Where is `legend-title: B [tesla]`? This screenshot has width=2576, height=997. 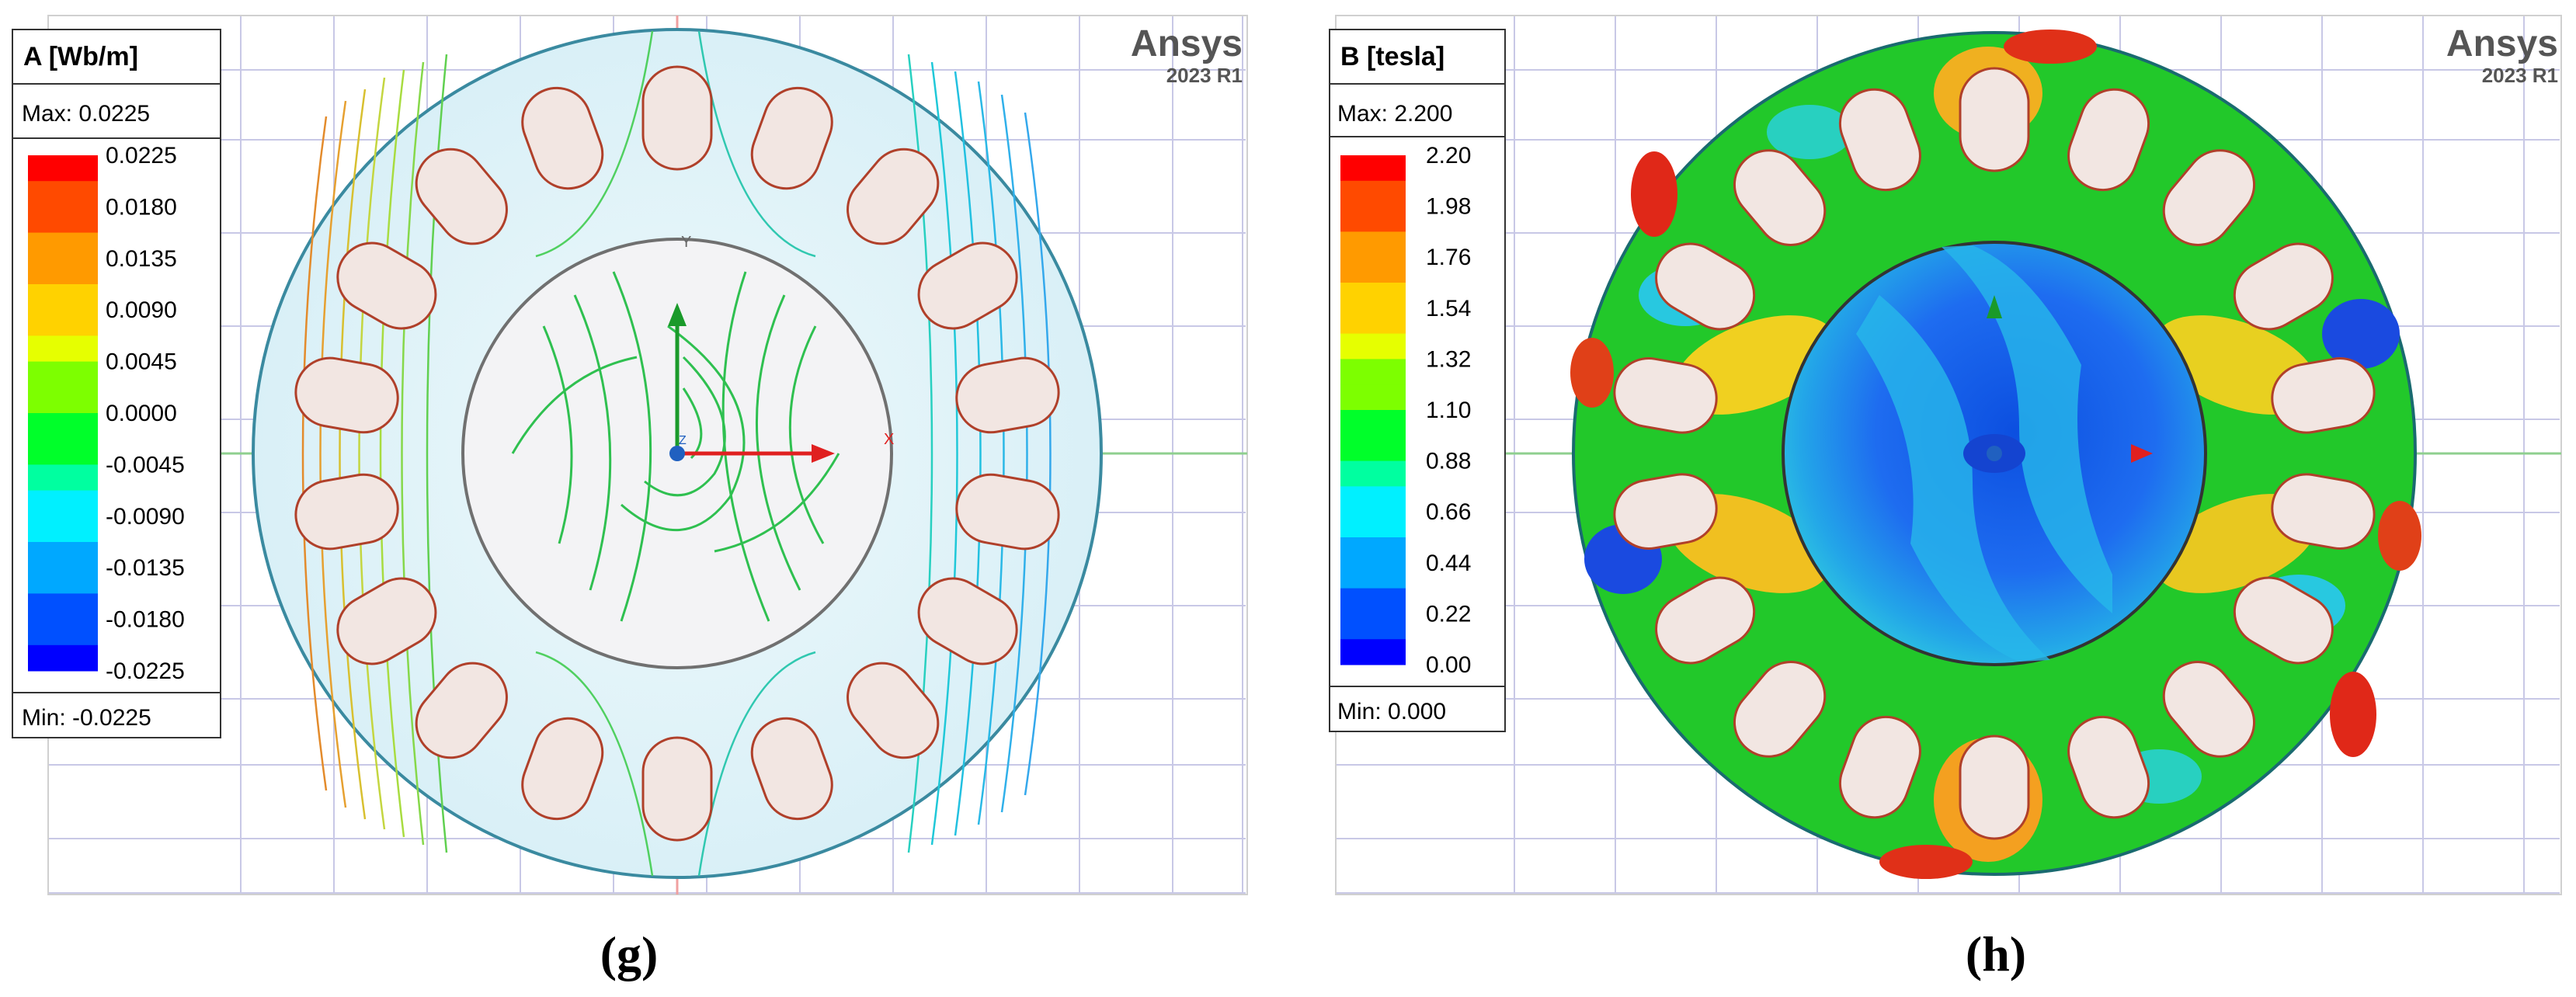 legend-title: B [tesla] is located at coordinates (1392, 56).